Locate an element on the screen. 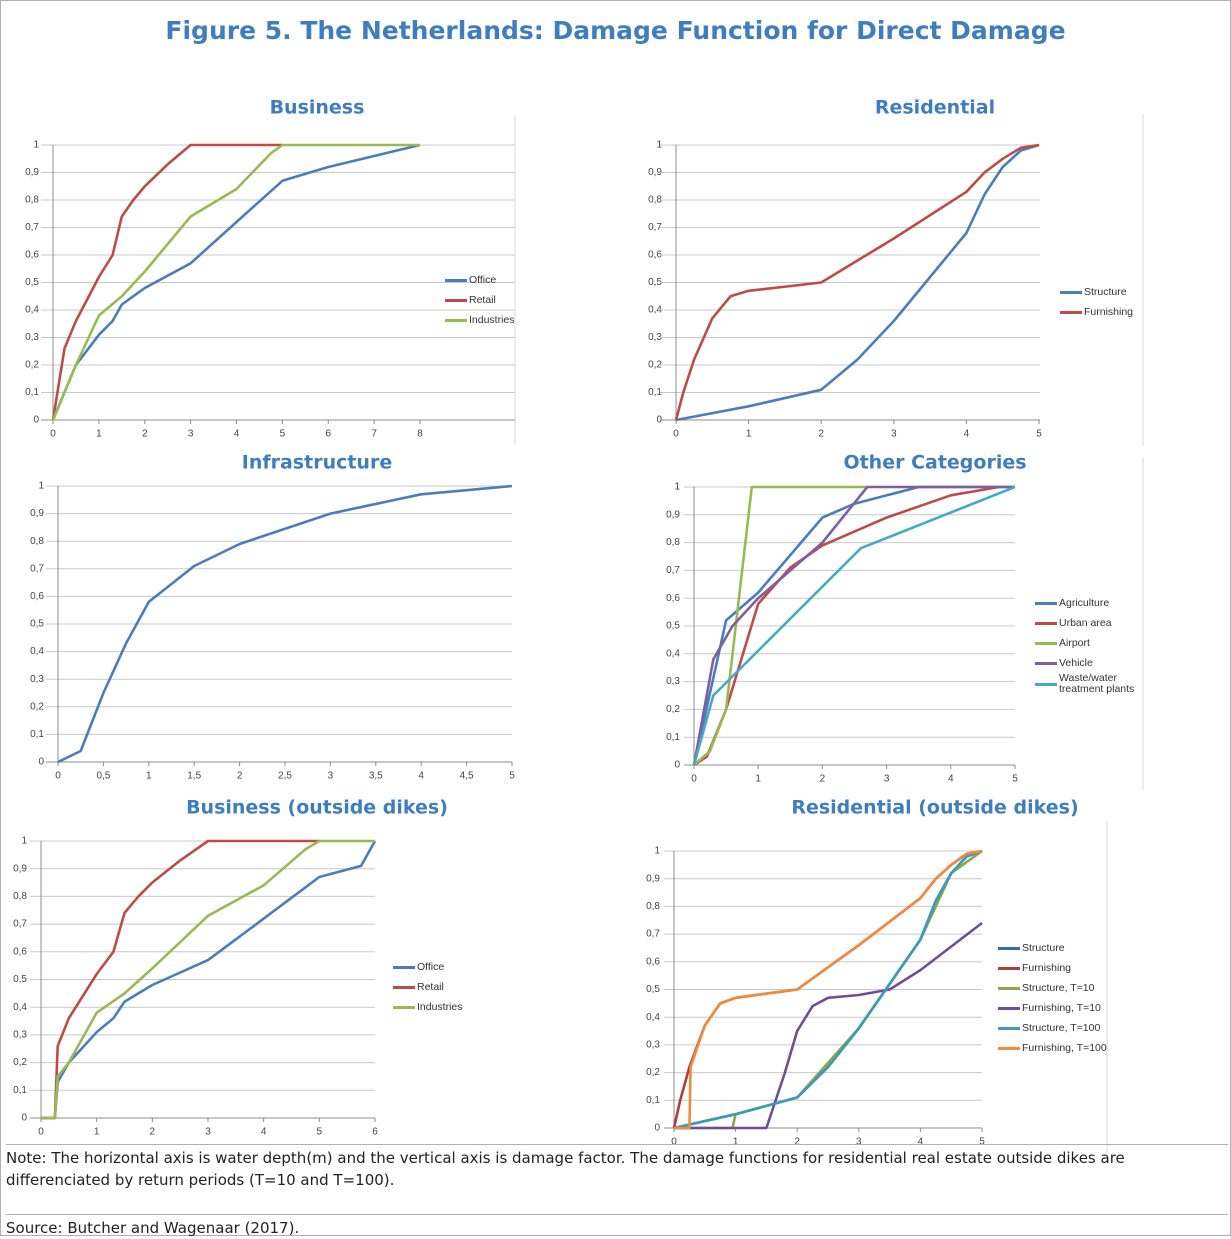  x-tick-label: 2,5 is located at coordinates (285, 776).